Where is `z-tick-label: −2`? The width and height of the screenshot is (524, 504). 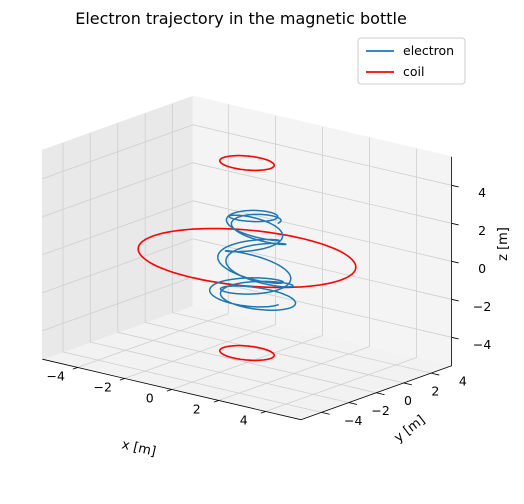
z-tick-label: −2 is located at coordinates (482, 306).